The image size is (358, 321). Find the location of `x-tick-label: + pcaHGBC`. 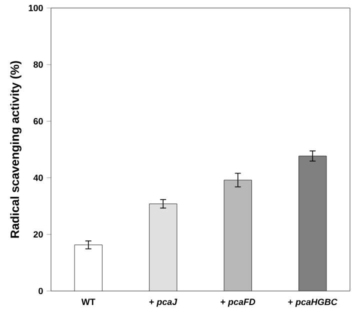

x-tick-label: + pcaHGBC is located at coordinates (313, 302).